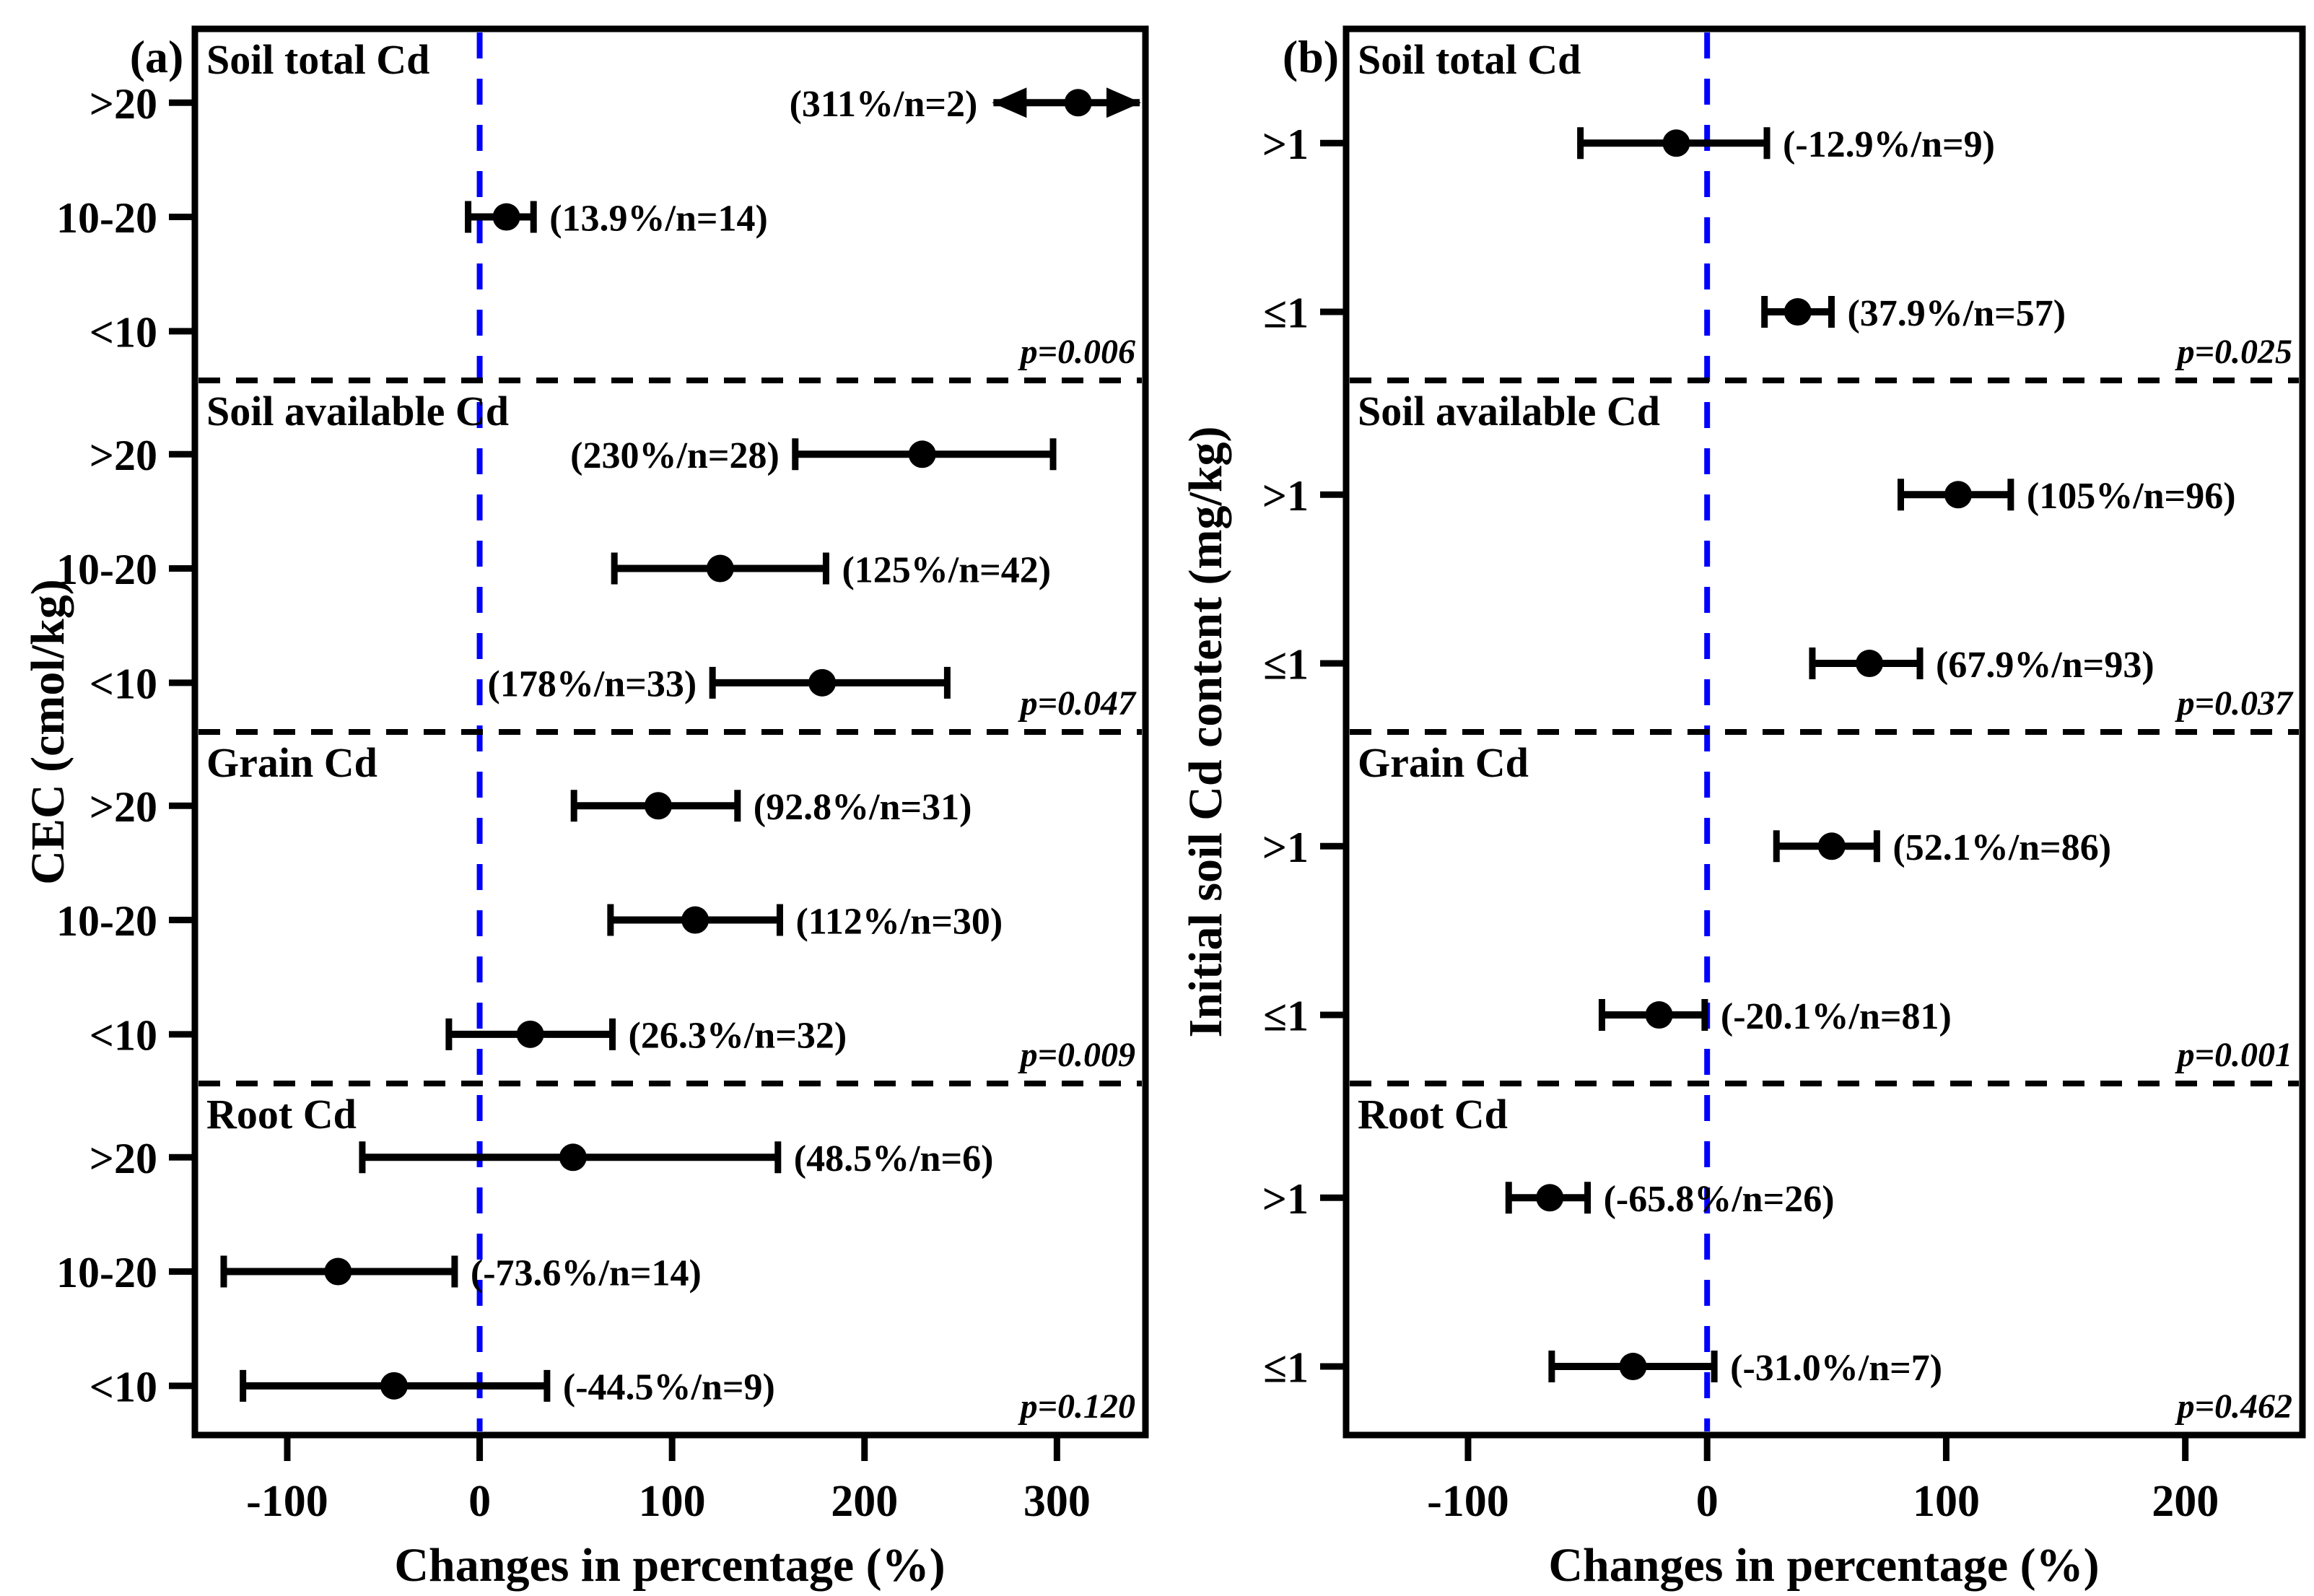 The height and width of the screenshot is (1596, 2314). What do you see at coordinates (884, 105) in the screenshot?
I see `data-point-label: (311%/n=2)` at bounding box center [884, 105].